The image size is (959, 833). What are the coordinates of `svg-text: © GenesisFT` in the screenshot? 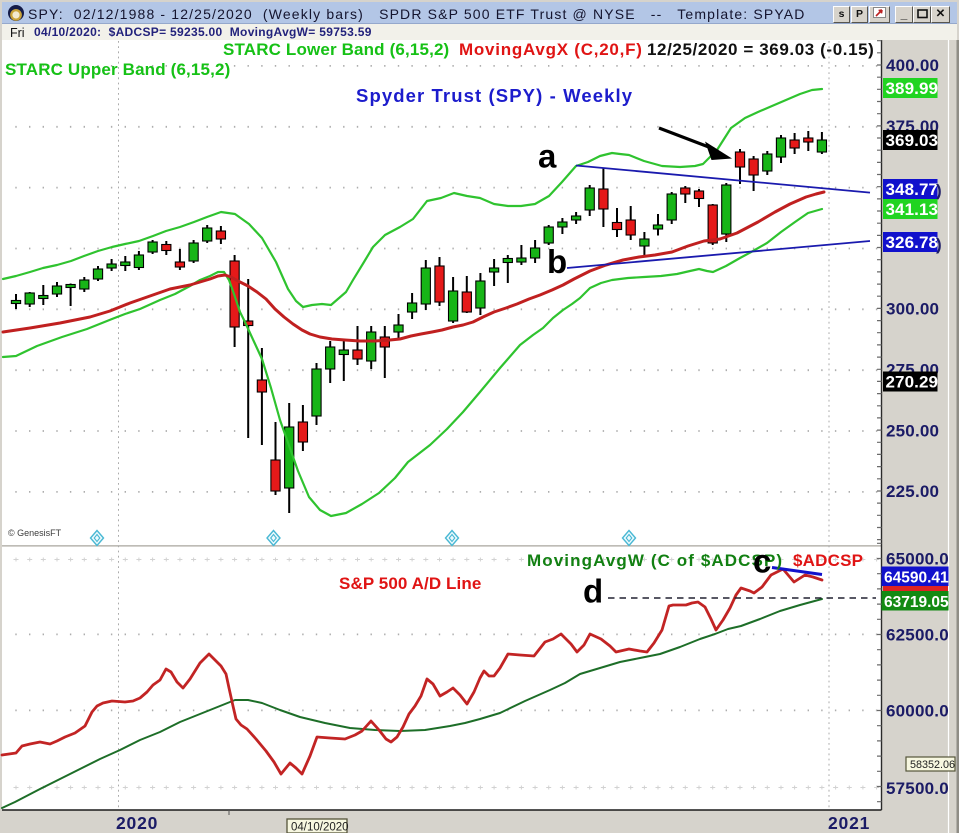 It's located at (35, 533).